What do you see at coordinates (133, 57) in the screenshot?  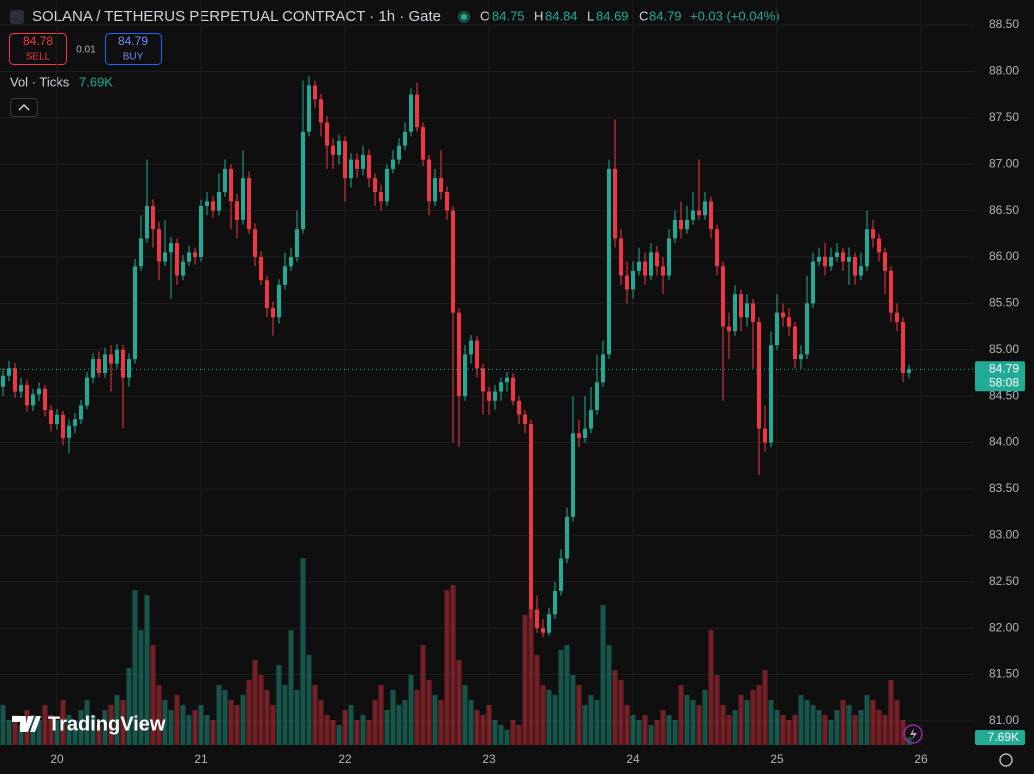 I see `buy-label: BUY` at bounding box center [133, 57].